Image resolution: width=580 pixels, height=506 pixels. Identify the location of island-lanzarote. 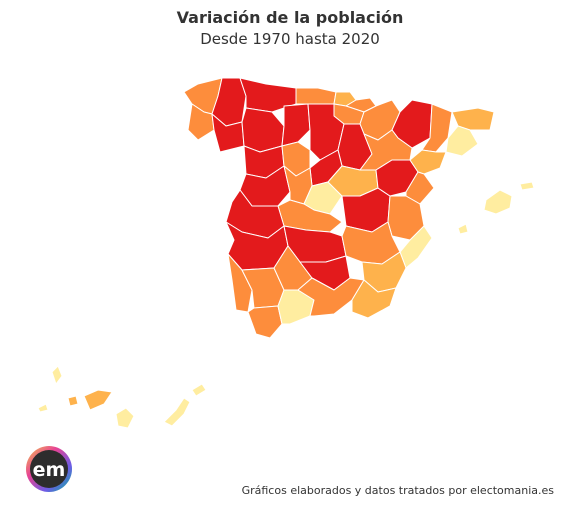
(199, 390).